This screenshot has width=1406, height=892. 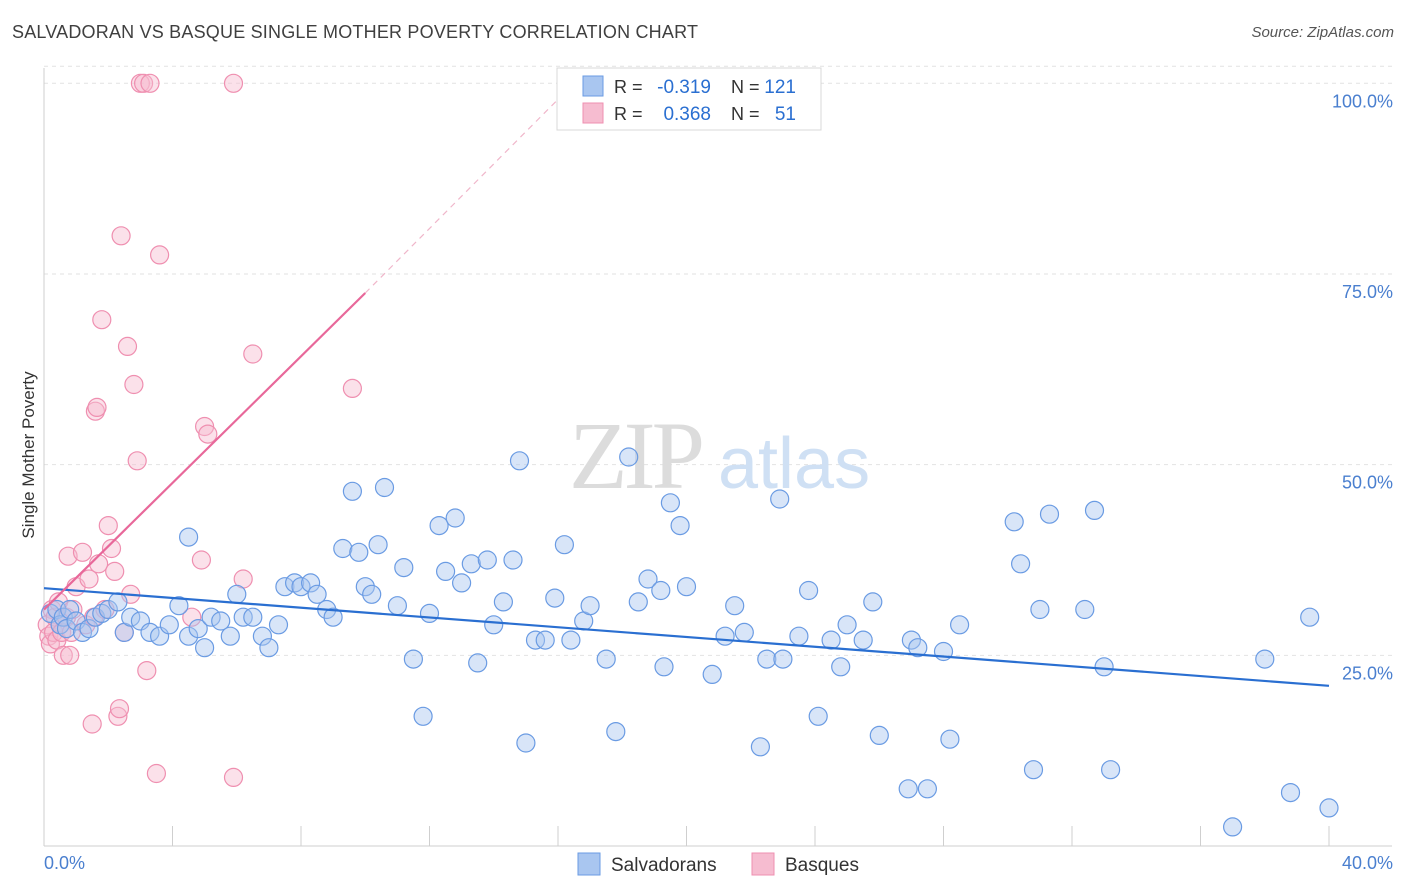 What do you see at coordinates (1367, 483) in the screenshot?
I see `y-tick-label-1: 50.0%` at bounding box center [1367, 483].